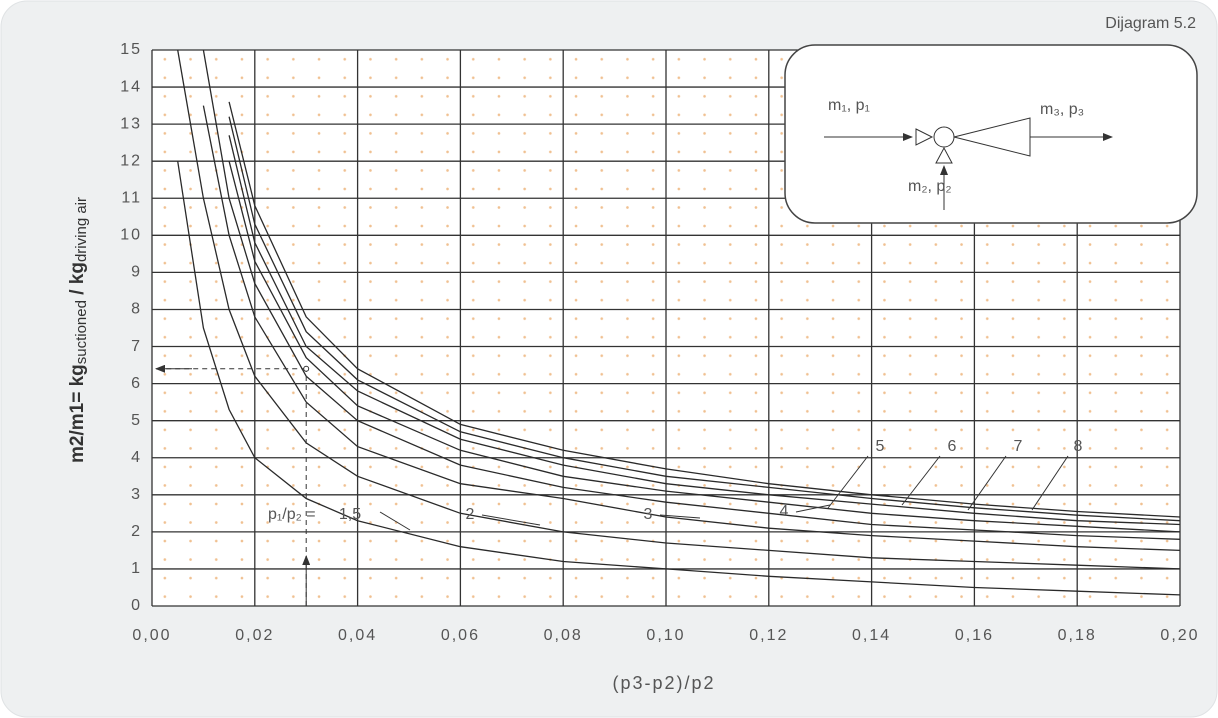 Image resolution: width=1218 pixels, height=718 pixels. I want to click on nozzle, so click(924, 137).